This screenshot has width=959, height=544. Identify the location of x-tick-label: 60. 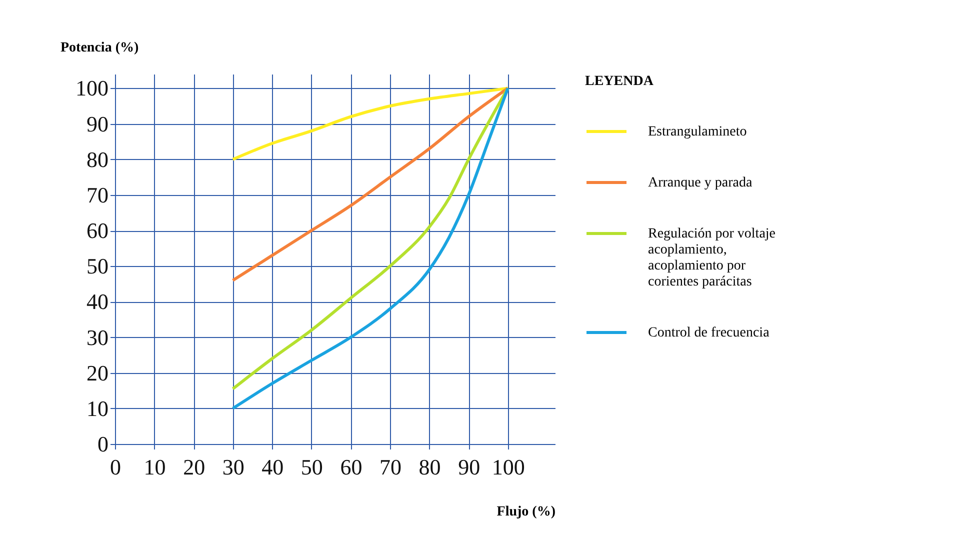
(351, 467).